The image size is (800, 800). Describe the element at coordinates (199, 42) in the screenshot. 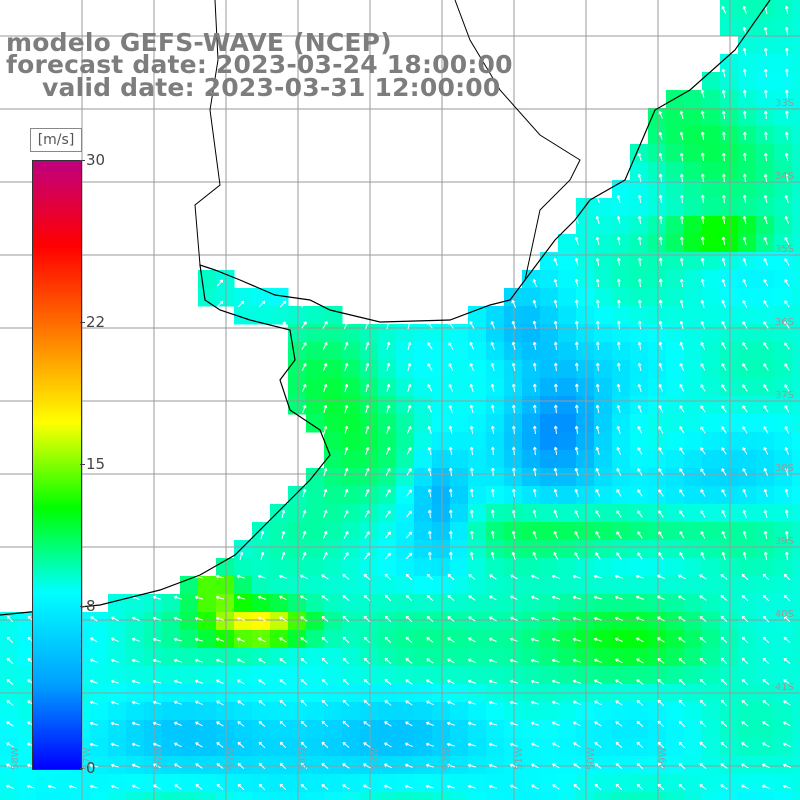

I see `model-title: modelo GEFS-WAVE (NCEP)` at that location.